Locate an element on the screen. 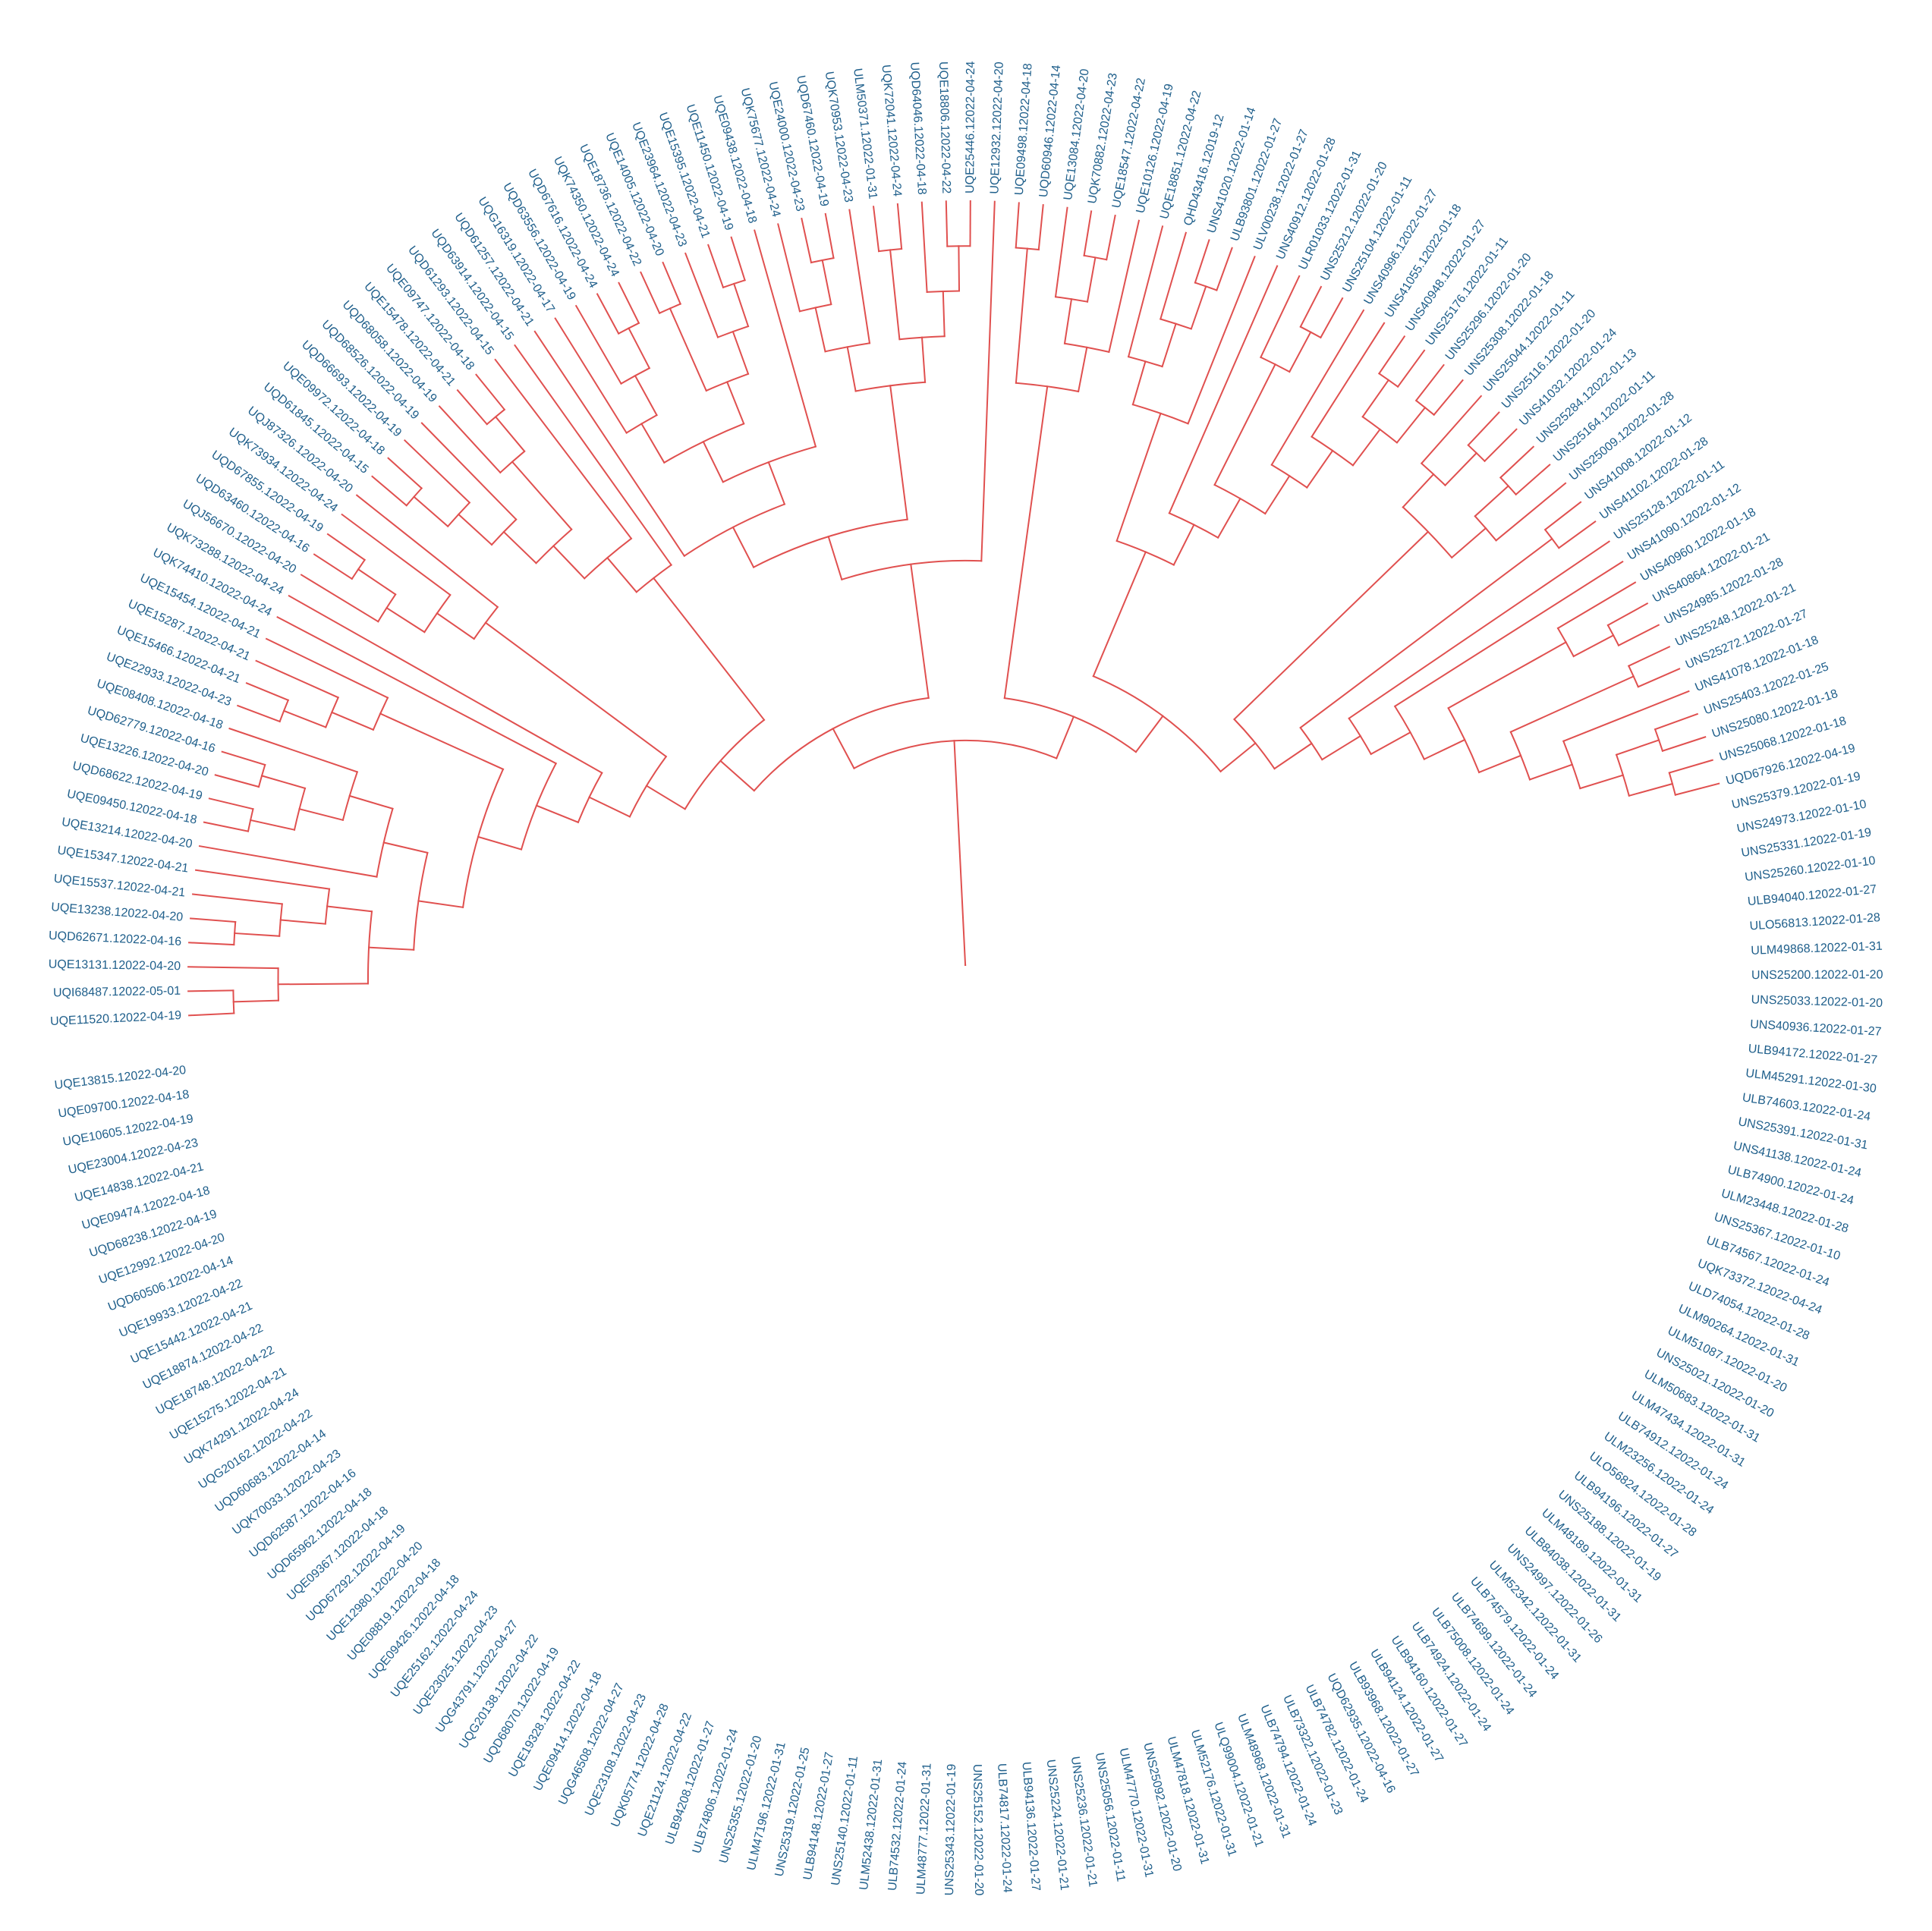 The height and width of the screenshot is (1931, 1932). tip-label: ULM52438.12022-01-31 is located at coordinates (871, 1825).